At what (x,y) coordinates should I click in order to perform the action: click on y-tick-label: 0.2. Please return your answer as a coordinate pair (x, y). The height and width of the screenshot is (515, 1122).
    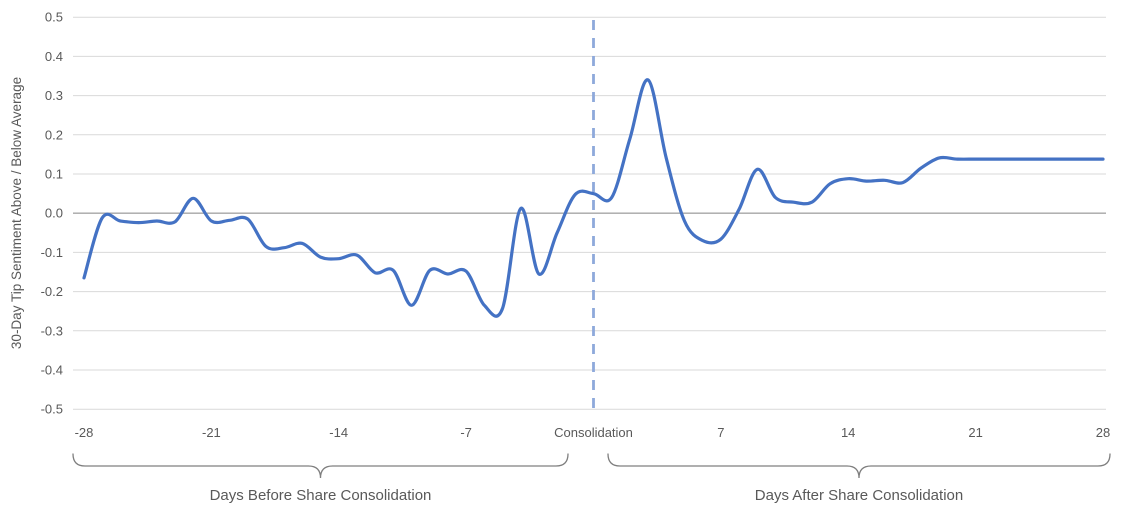
    Looking at the image, I should click on (54, 134).